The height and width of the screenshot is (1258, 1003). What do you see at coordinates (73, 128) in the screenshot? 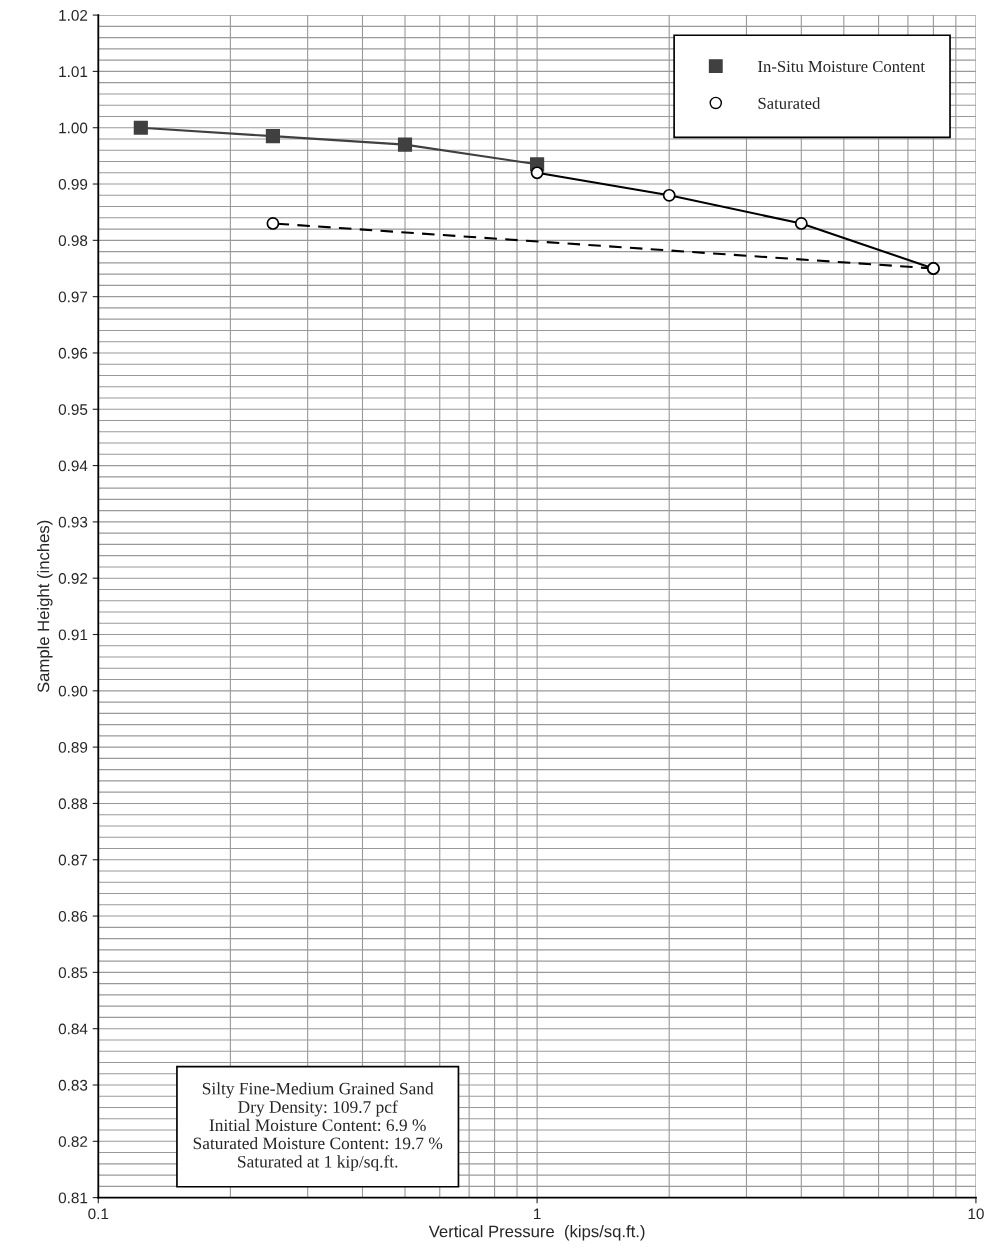
I see `y-tick-label: 1.00` at bounding box center [73, 128].